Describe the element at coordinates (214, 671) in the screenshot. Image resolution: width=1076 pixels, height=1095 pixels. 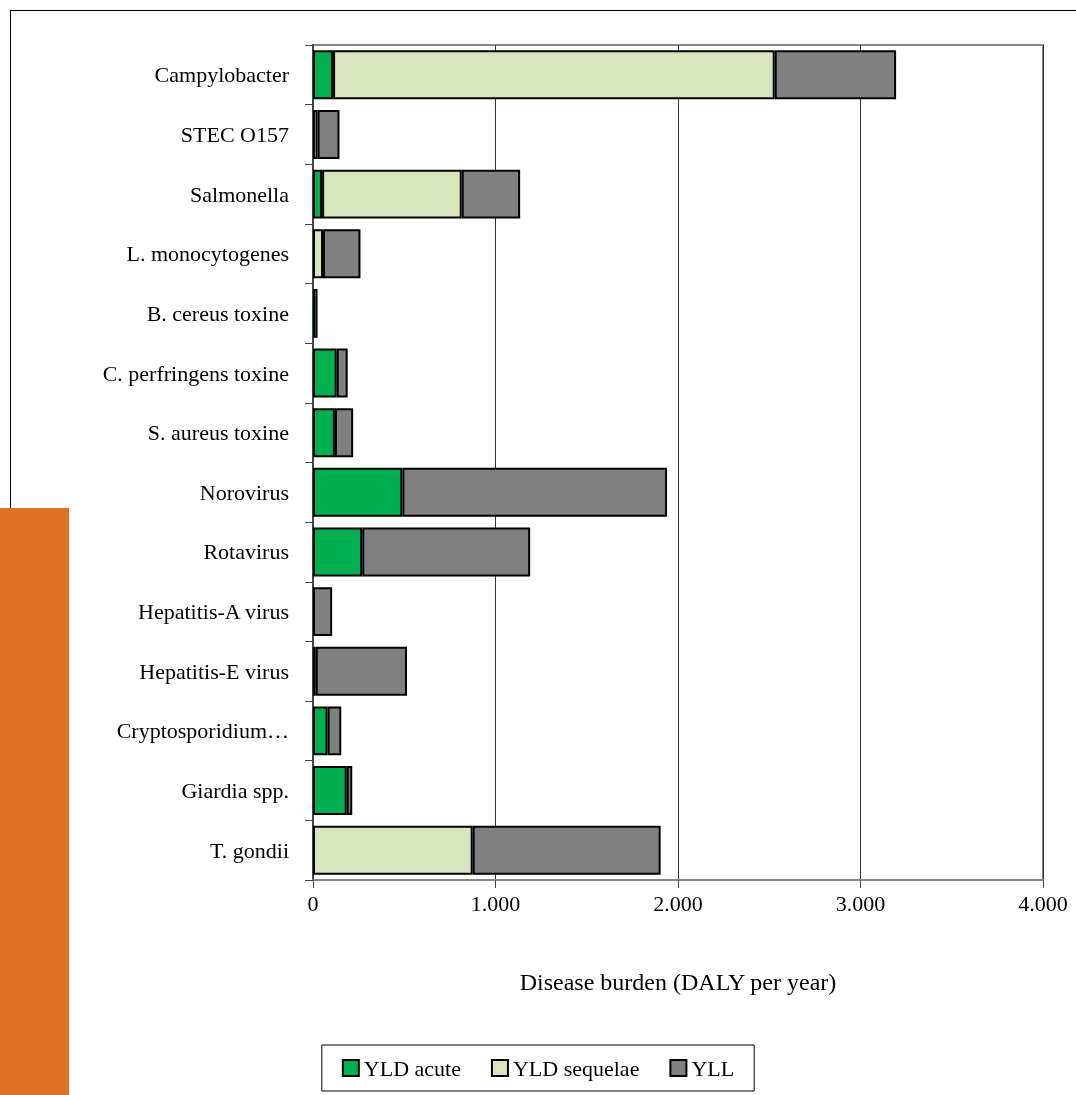
I see `y-tick-label: Hepatitis-E virus` at that location.